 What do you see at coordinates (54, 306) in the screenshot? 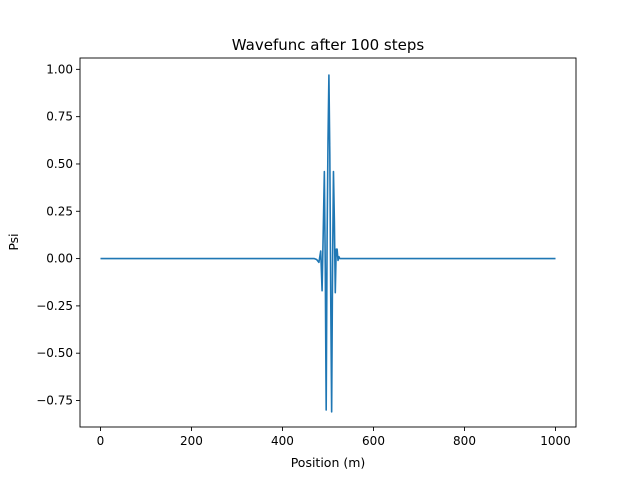
I see `y-tick-label: −0.25` at bounding box center [54, 306].